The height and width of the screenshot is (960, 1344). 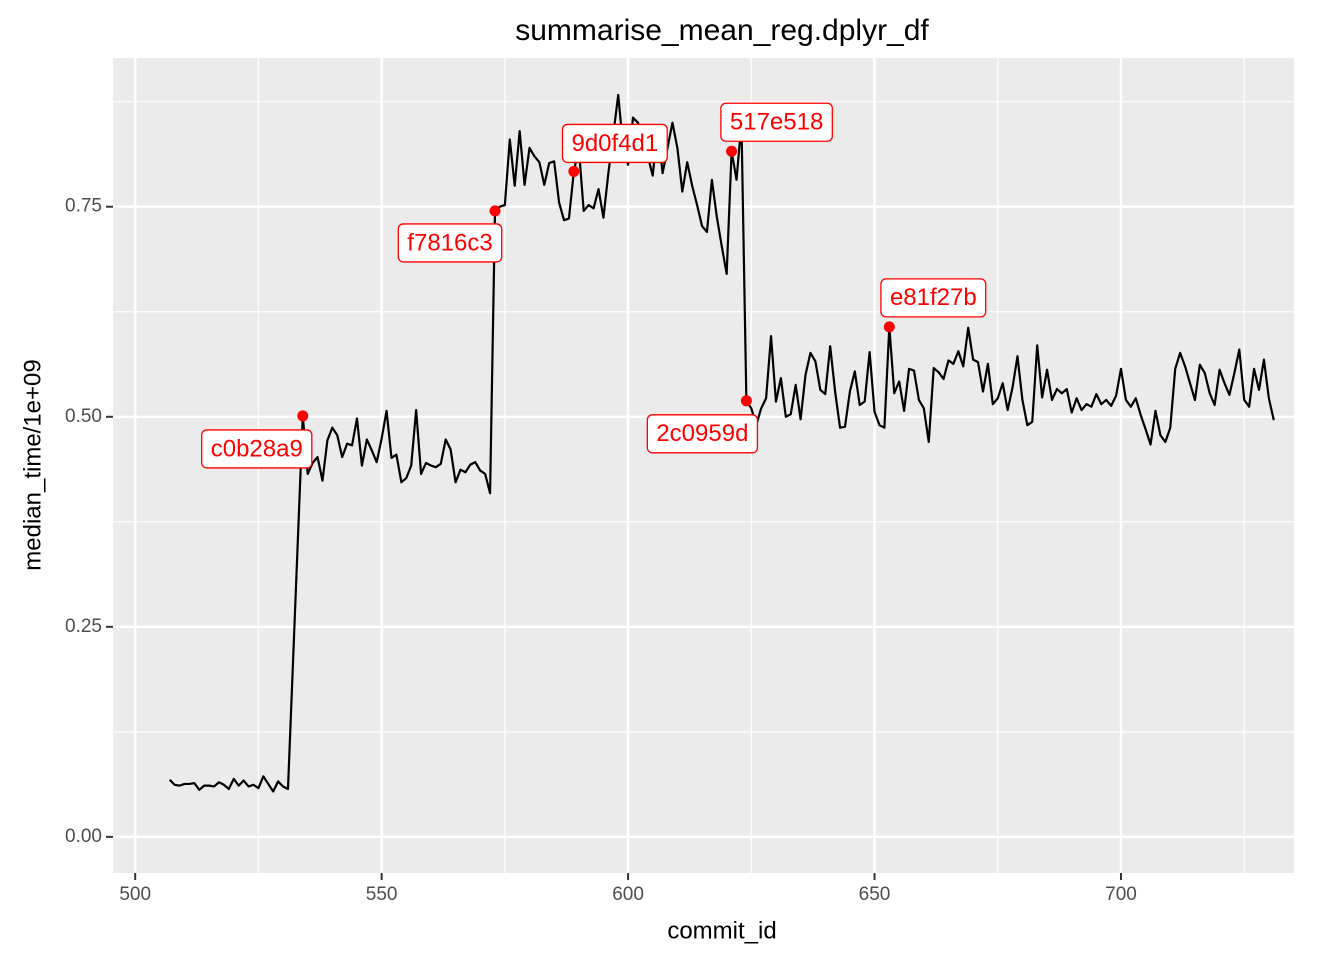 What do you see at coordinates (721, 930) in the screenshot?
I see `x-axis-title: commit_id` at bounding box center [721, 930].